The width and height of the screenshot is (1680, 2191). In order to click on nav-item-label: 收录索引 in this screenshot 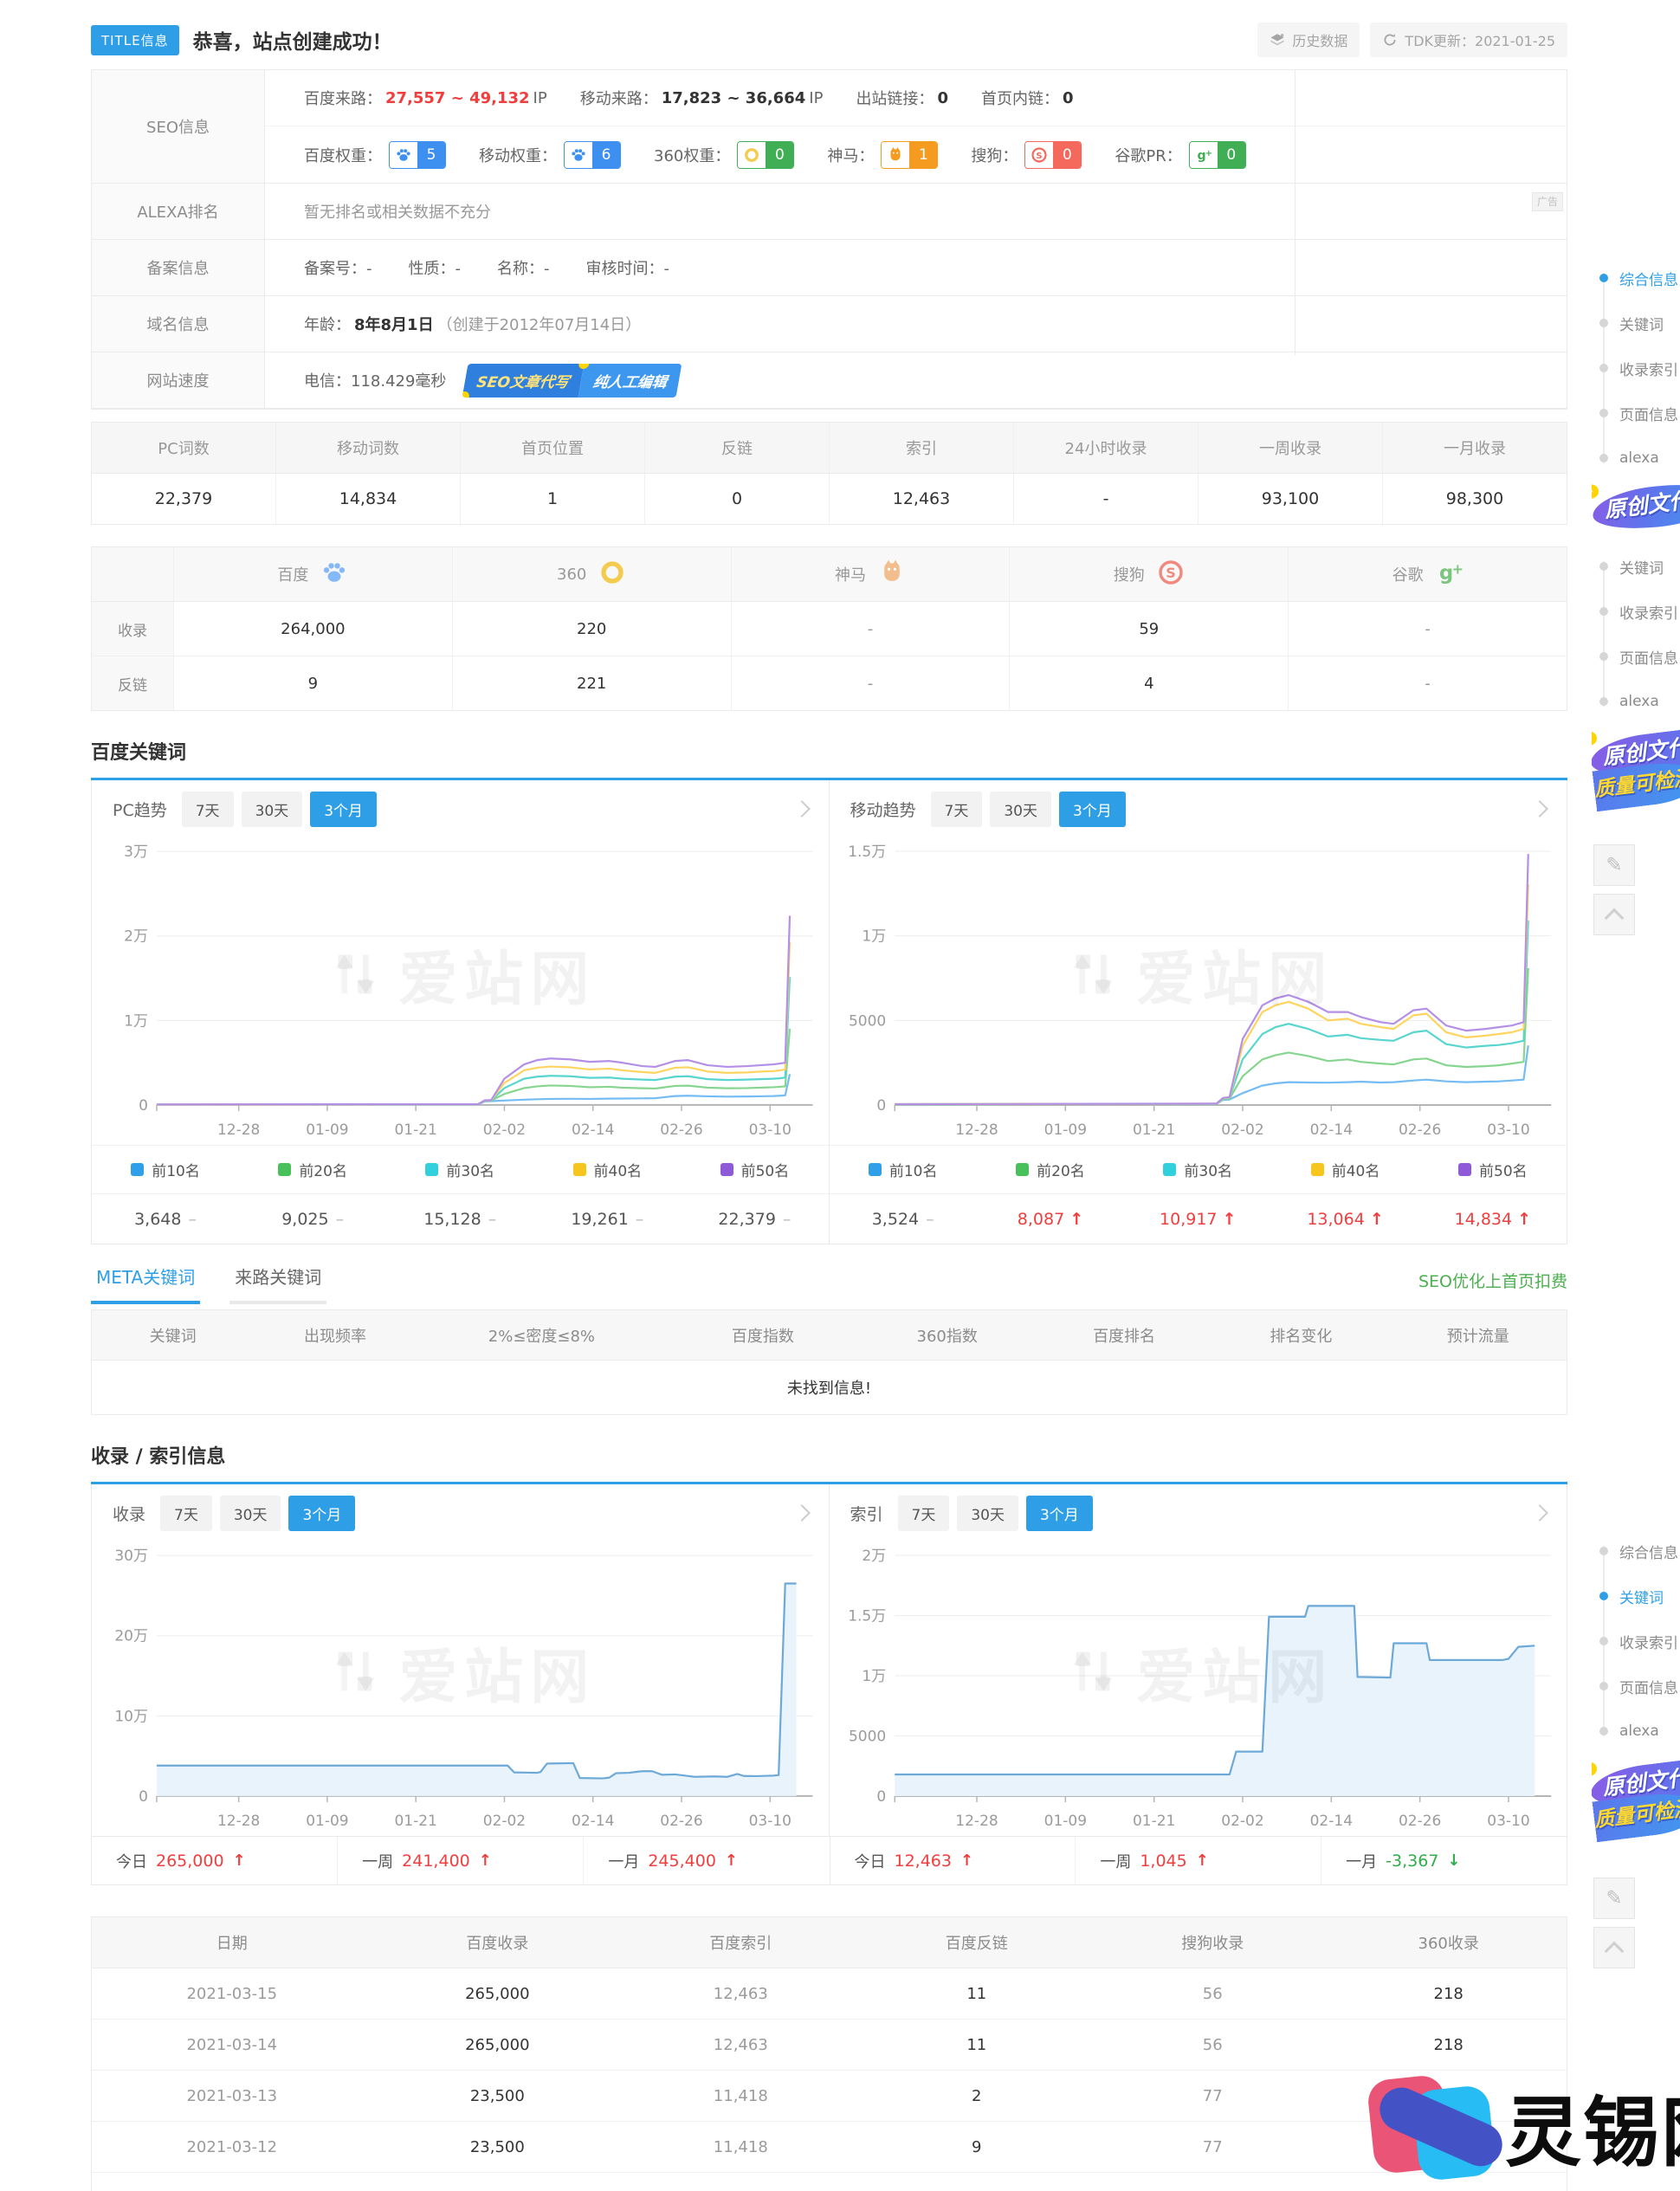, I will do `click(1648, 370)`.